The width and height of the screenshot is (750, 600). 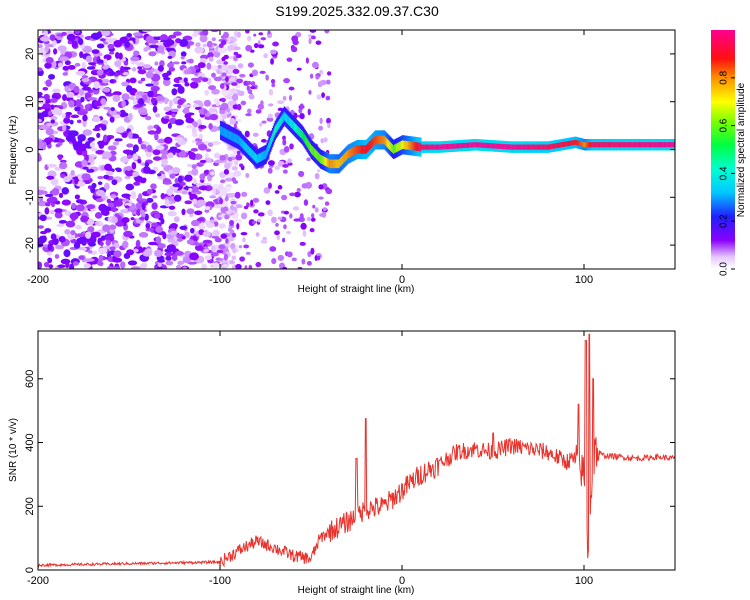 I want to click on snr-x-tick-label: -100, so click(x=220, y=581).